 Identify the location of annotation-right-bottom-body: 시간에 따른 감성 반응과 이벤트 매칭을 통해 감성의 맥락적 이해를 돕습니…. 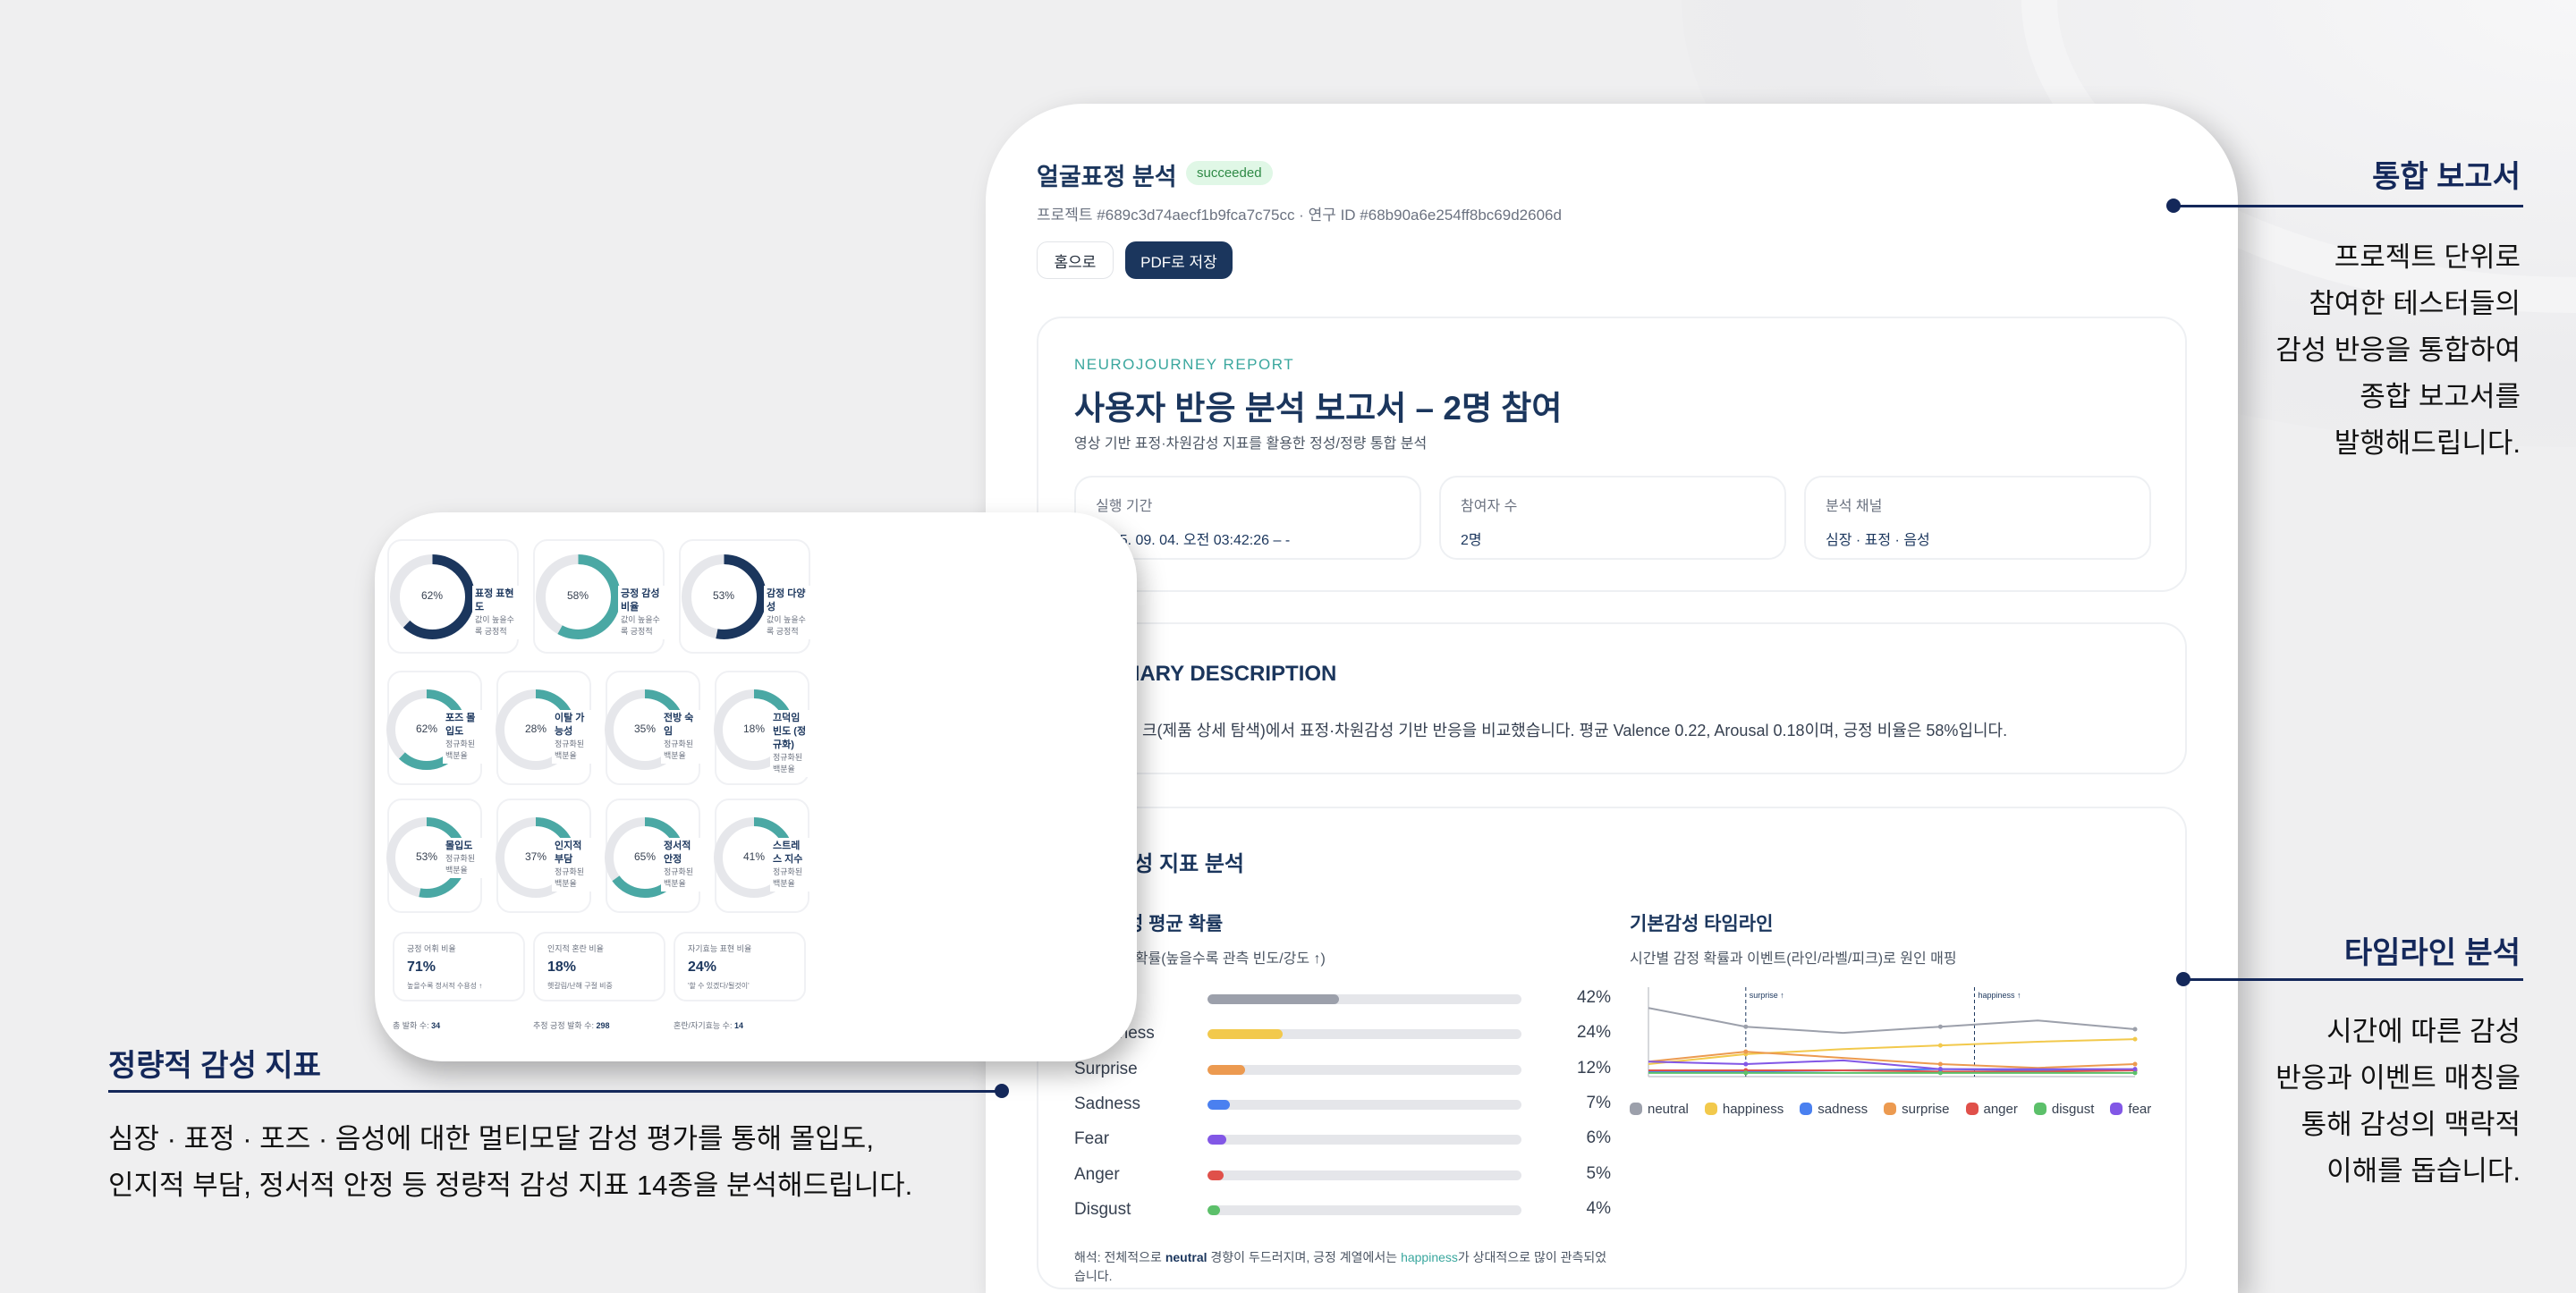
(2398, 1102).